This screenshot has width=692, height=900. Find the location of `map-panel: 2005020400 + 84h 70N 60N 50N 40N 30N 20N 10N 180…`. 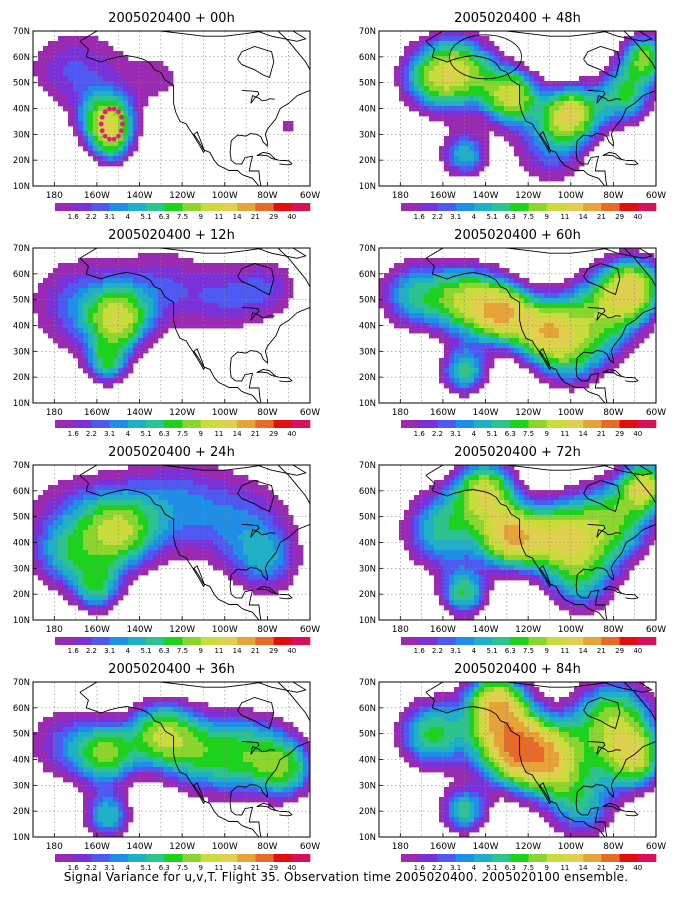

map-panel: 2005020400 + 84h 70N 60N 50N 40N 30N 20N 10N 180… is located at coordinates (512, 767).